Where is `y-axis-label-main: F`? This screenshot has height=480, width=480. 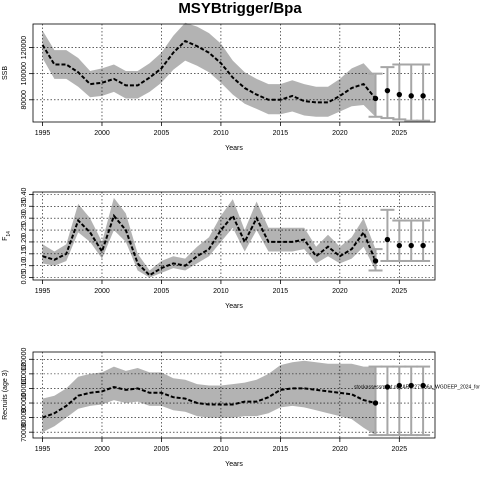
y-axis-label-main: F is located at coordinates (5, 239).